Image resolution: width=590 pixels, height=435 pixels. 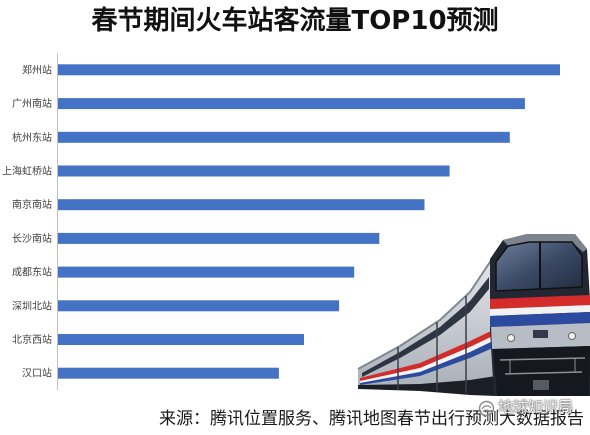 I want to click on category-label-5: 南京南站, so click(x=32, y=204).